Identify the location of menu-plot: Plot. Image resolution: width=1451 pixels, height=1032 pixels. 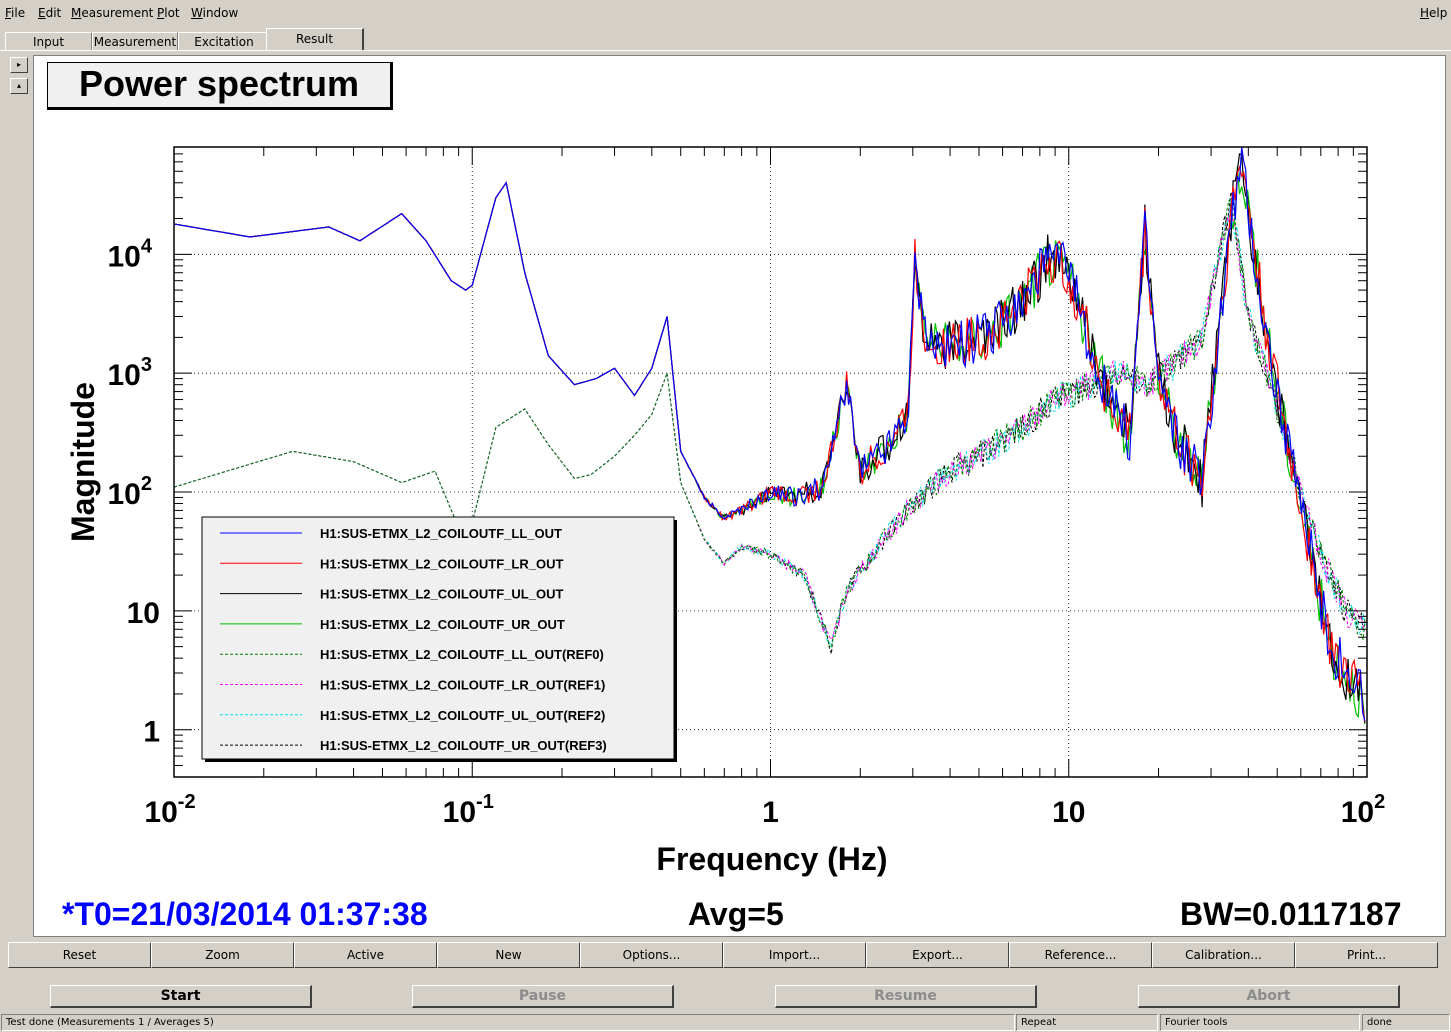
(168, 13).